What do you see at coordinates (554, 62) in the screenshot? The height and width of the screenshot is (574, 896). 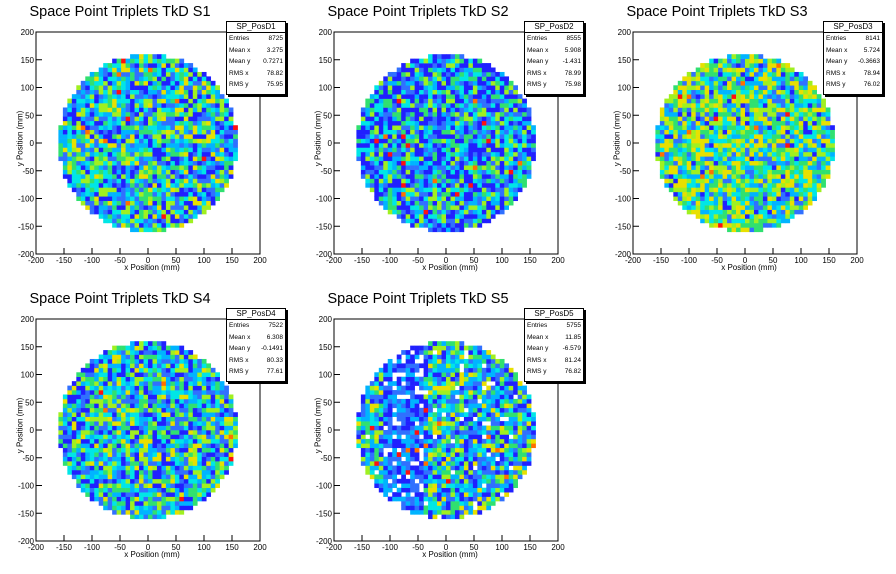 I see `stats-row: Mean y -1.431` at bounding box center [554, 62].